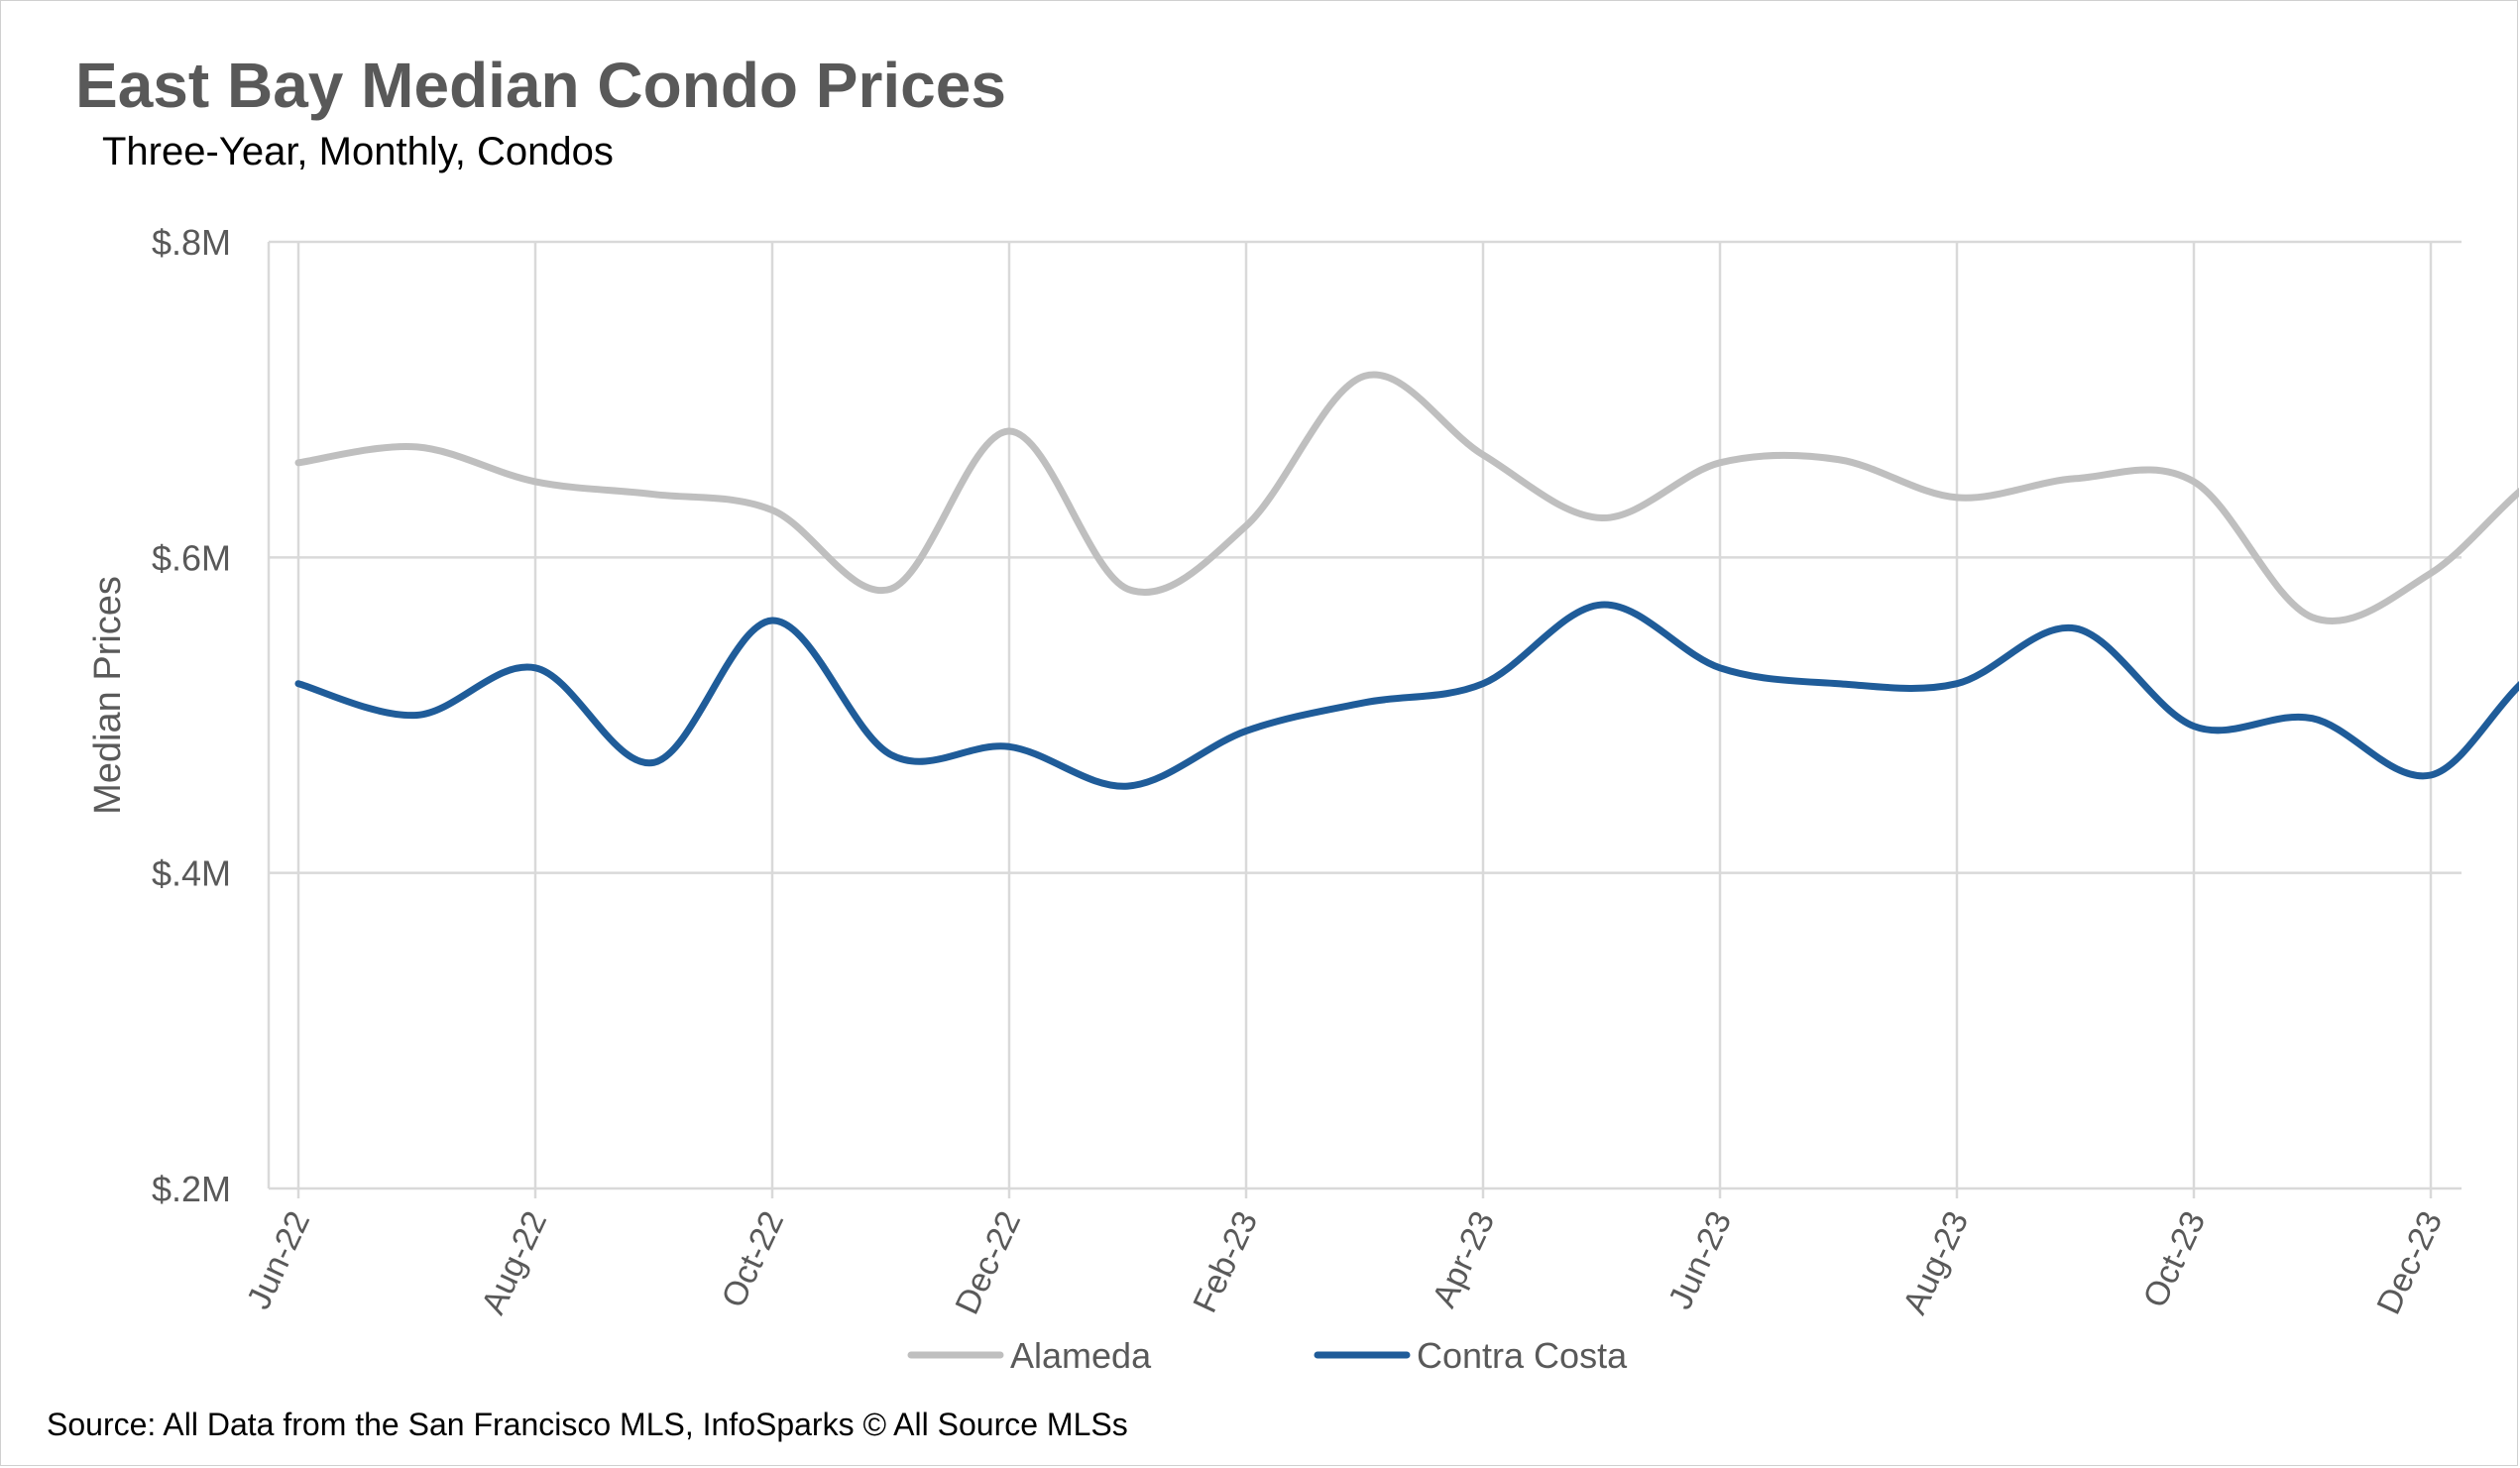 This screenshot has height=1468, width=2520. Describe the element at coordinates (540, 85) in the screenshot. I see `chart-title: East Bay Median Condo Prices` at that location.